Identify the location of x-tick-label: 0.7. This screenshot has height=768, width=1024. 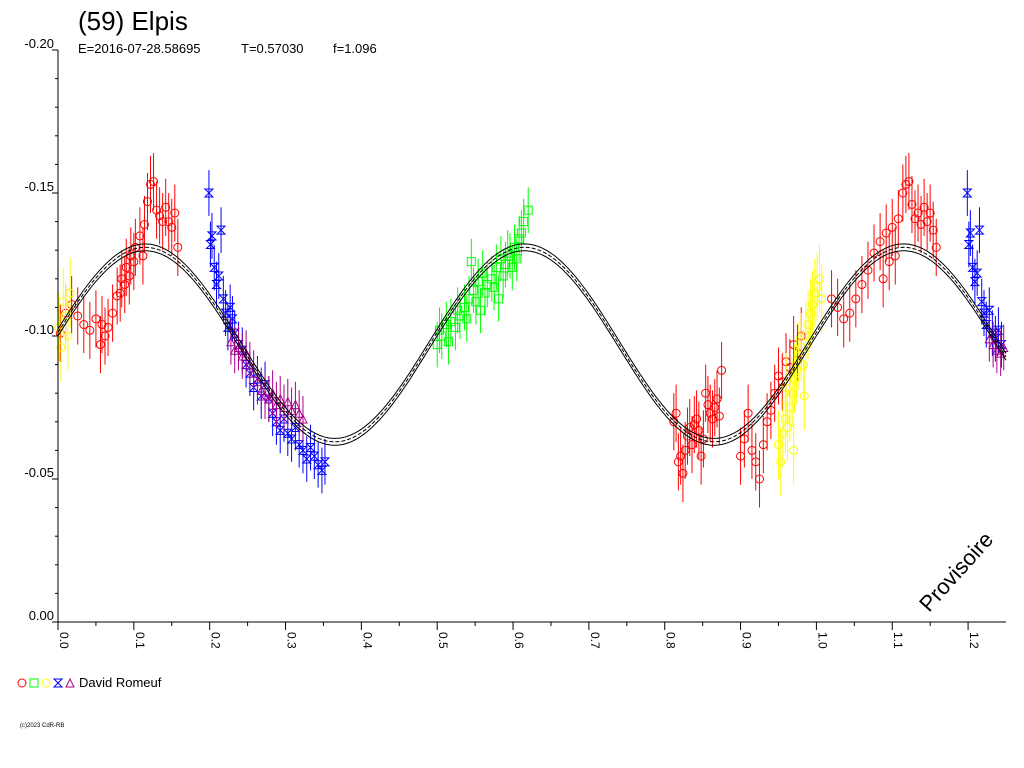
(595, 640).